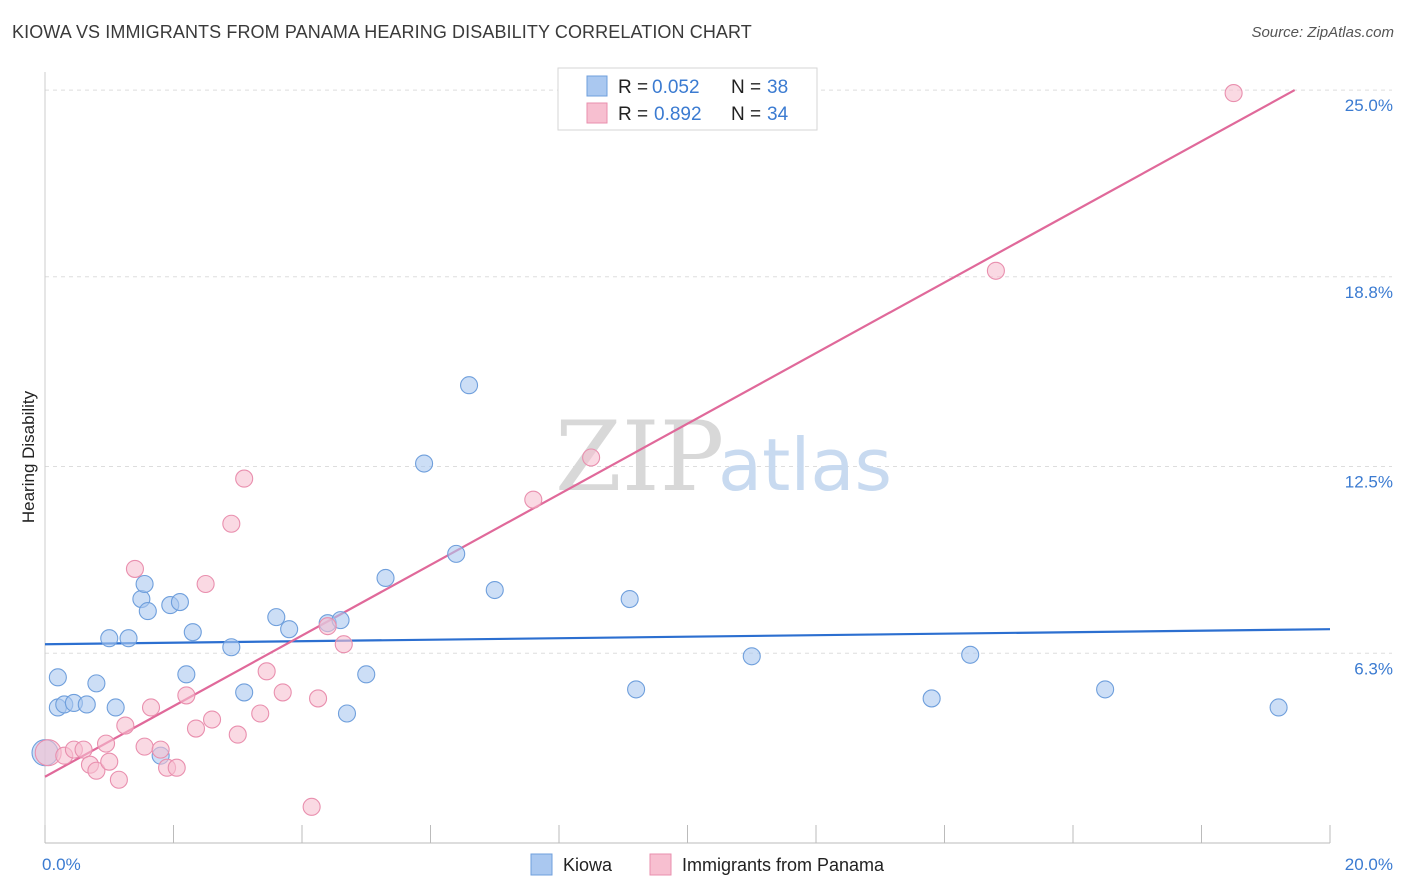 The width and height of the screenshot is (1406, 892). I want to click on legend-swatch-kiowa, so click(597, 86).